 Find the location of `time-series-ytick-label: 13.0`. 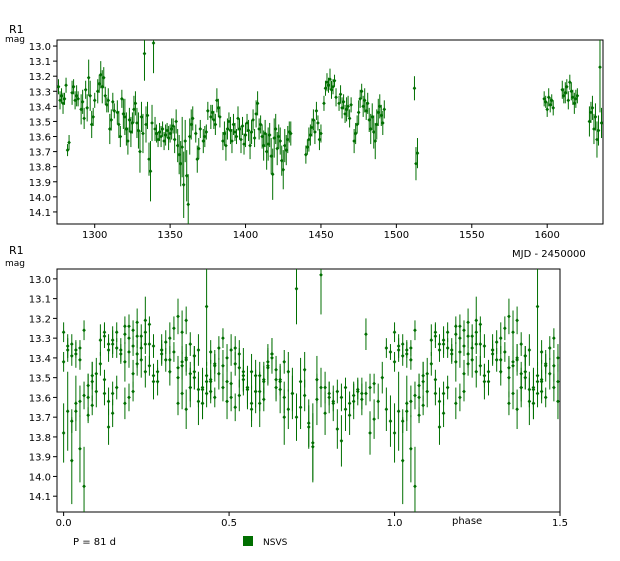

time-series-ytick-label: 13.0 is located at coordinates (40, 47).